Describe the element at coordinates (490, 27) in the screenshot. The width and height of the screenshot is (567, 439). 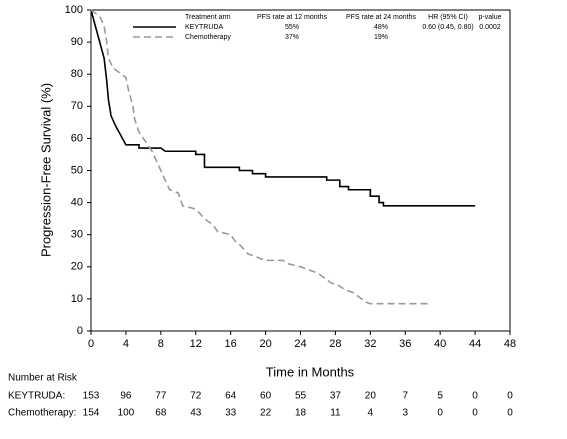
I see `legend-cell: 0.0002` at that location.